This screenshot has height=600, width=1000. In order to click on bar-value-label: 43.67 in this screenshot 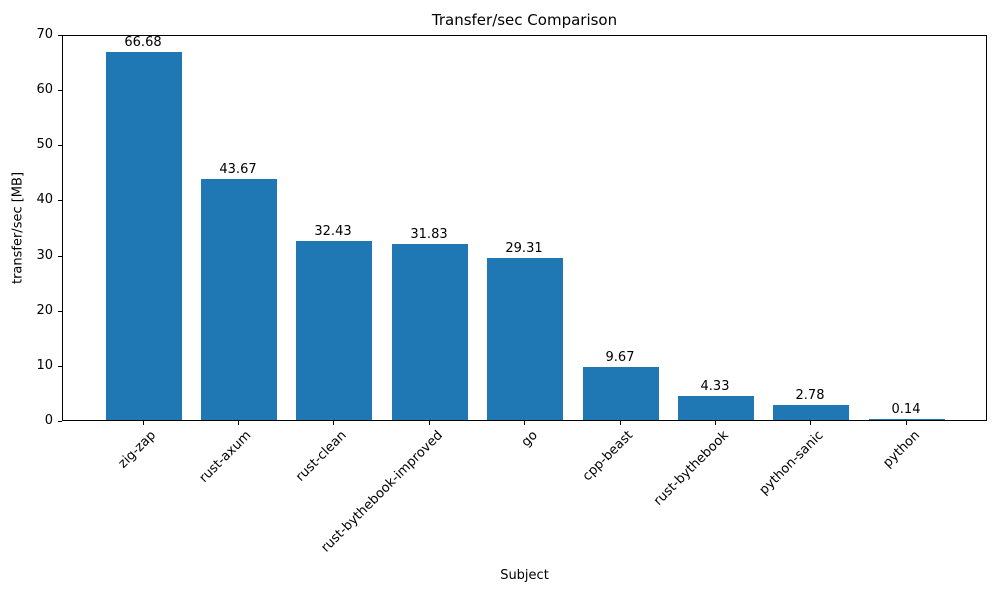, I will do `click(238, 169)`.